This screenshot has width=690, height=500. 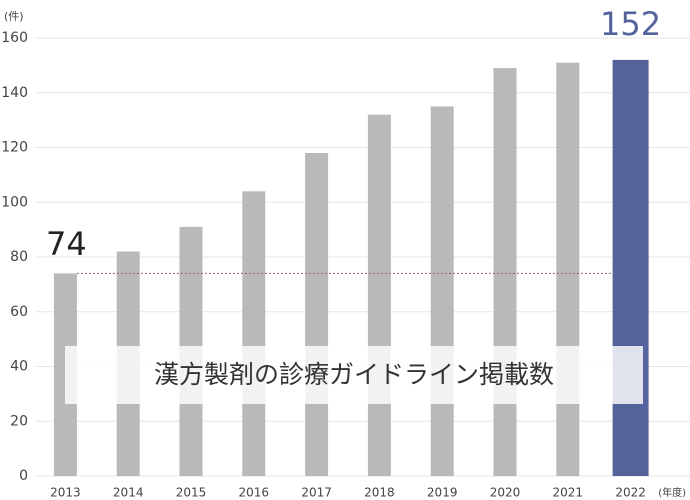 What do you see at coordinates (316, 493) in the screenshot?
I see `x-tick-label: 2017` at bounding box center [316, 493].